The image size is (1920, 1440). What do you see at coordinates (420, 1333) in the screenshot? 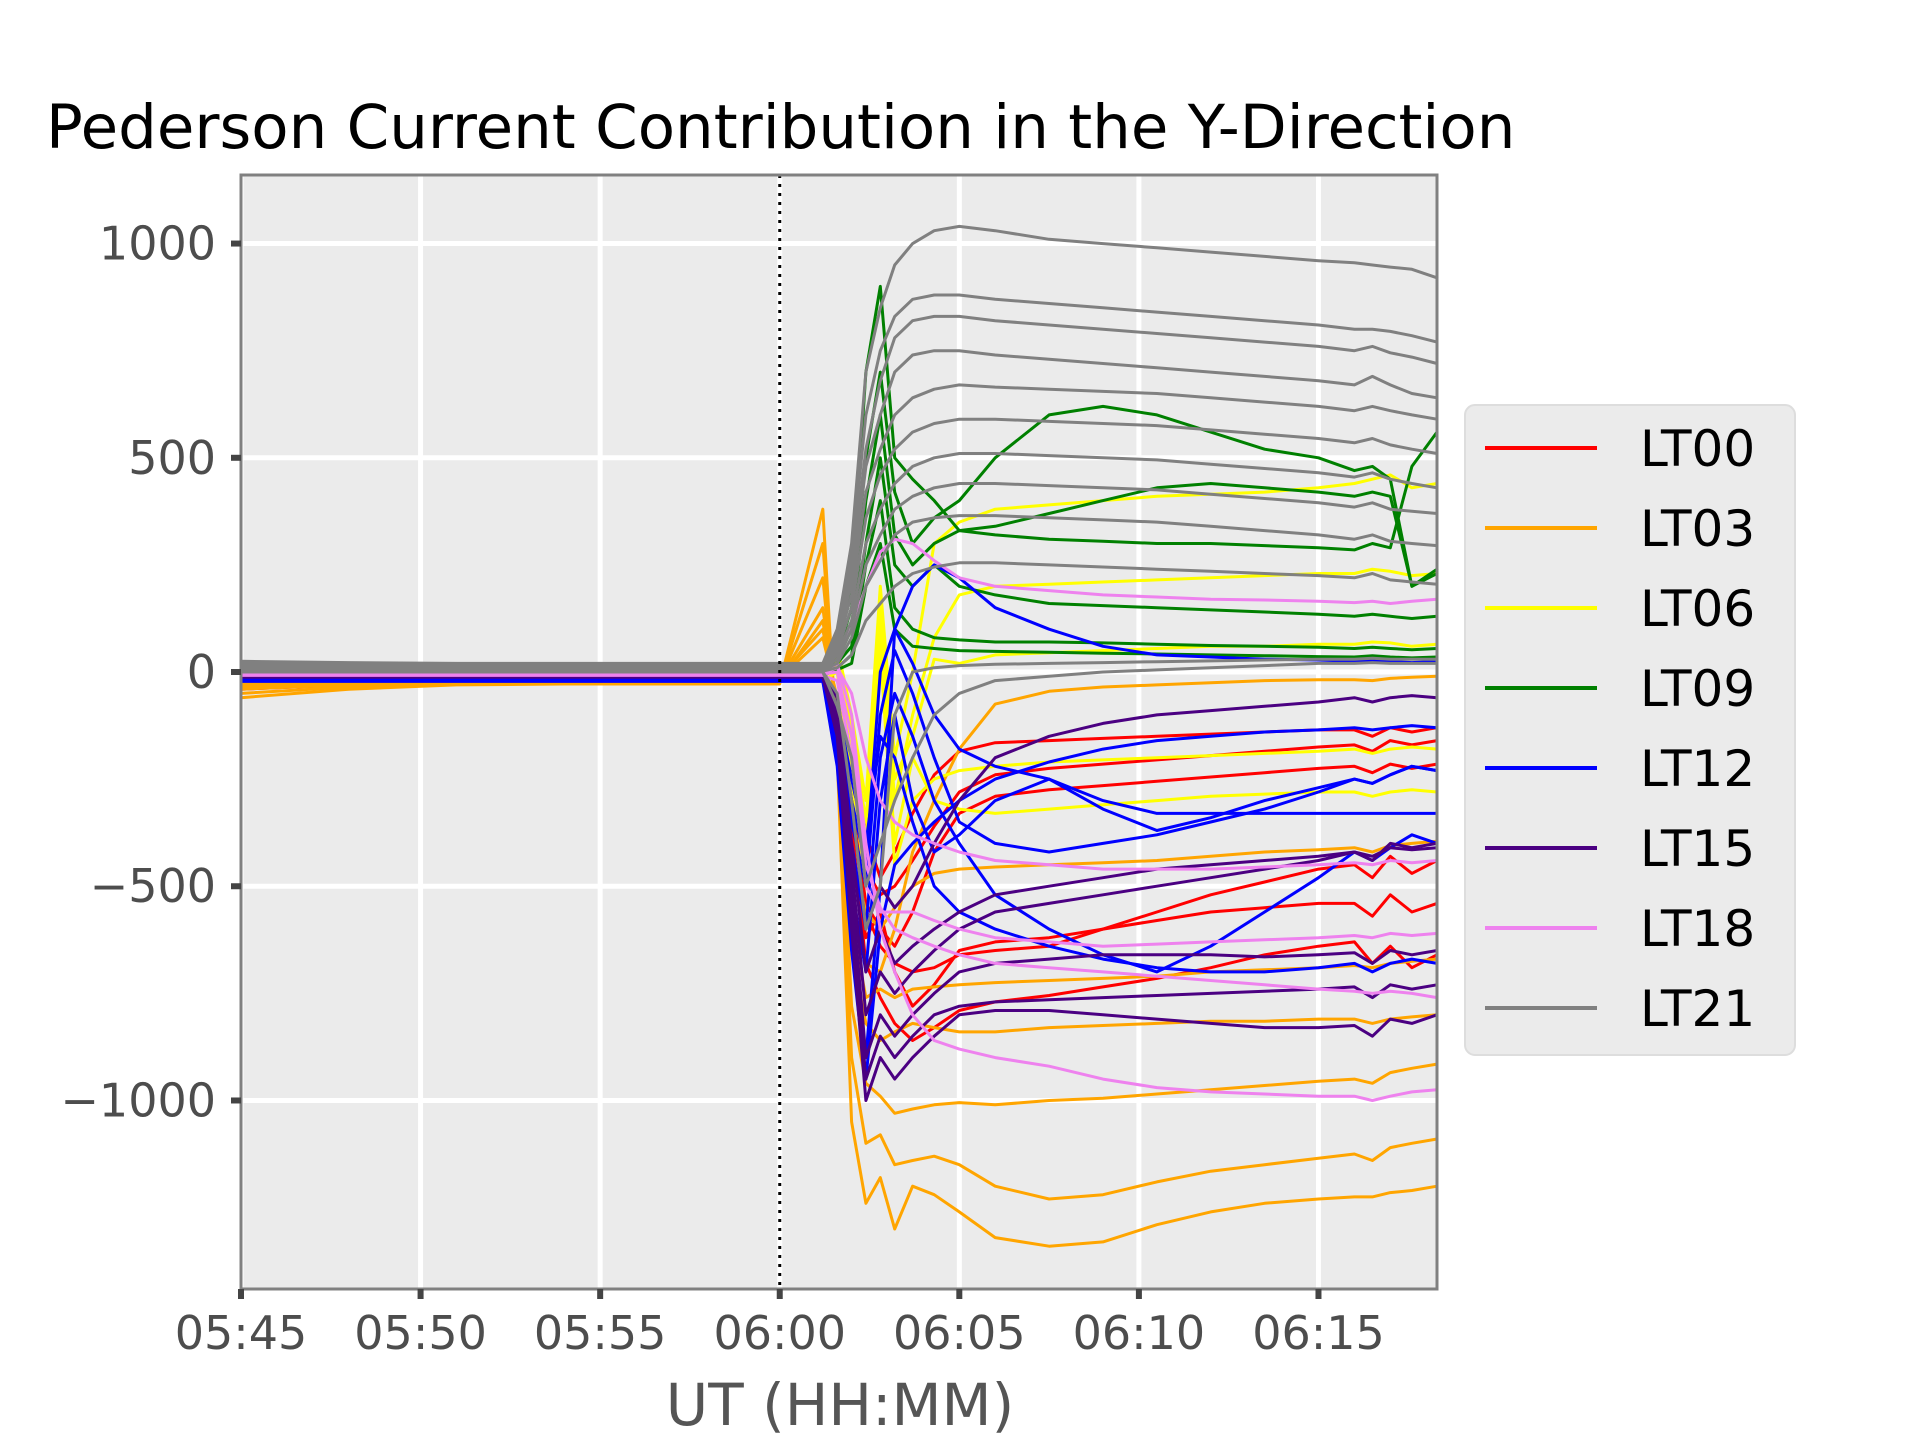
I see `x-tick-label: 05:50` at bounding box center [420, 1333].